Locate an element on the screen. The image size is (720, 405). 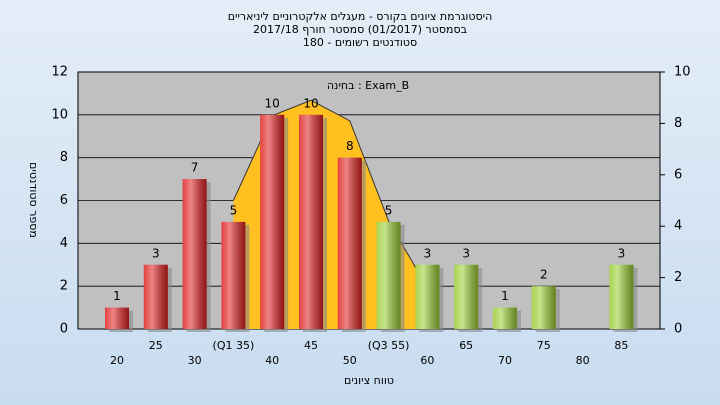
x-tick-label: (Q1 35) is located at coordinates (234, 345).